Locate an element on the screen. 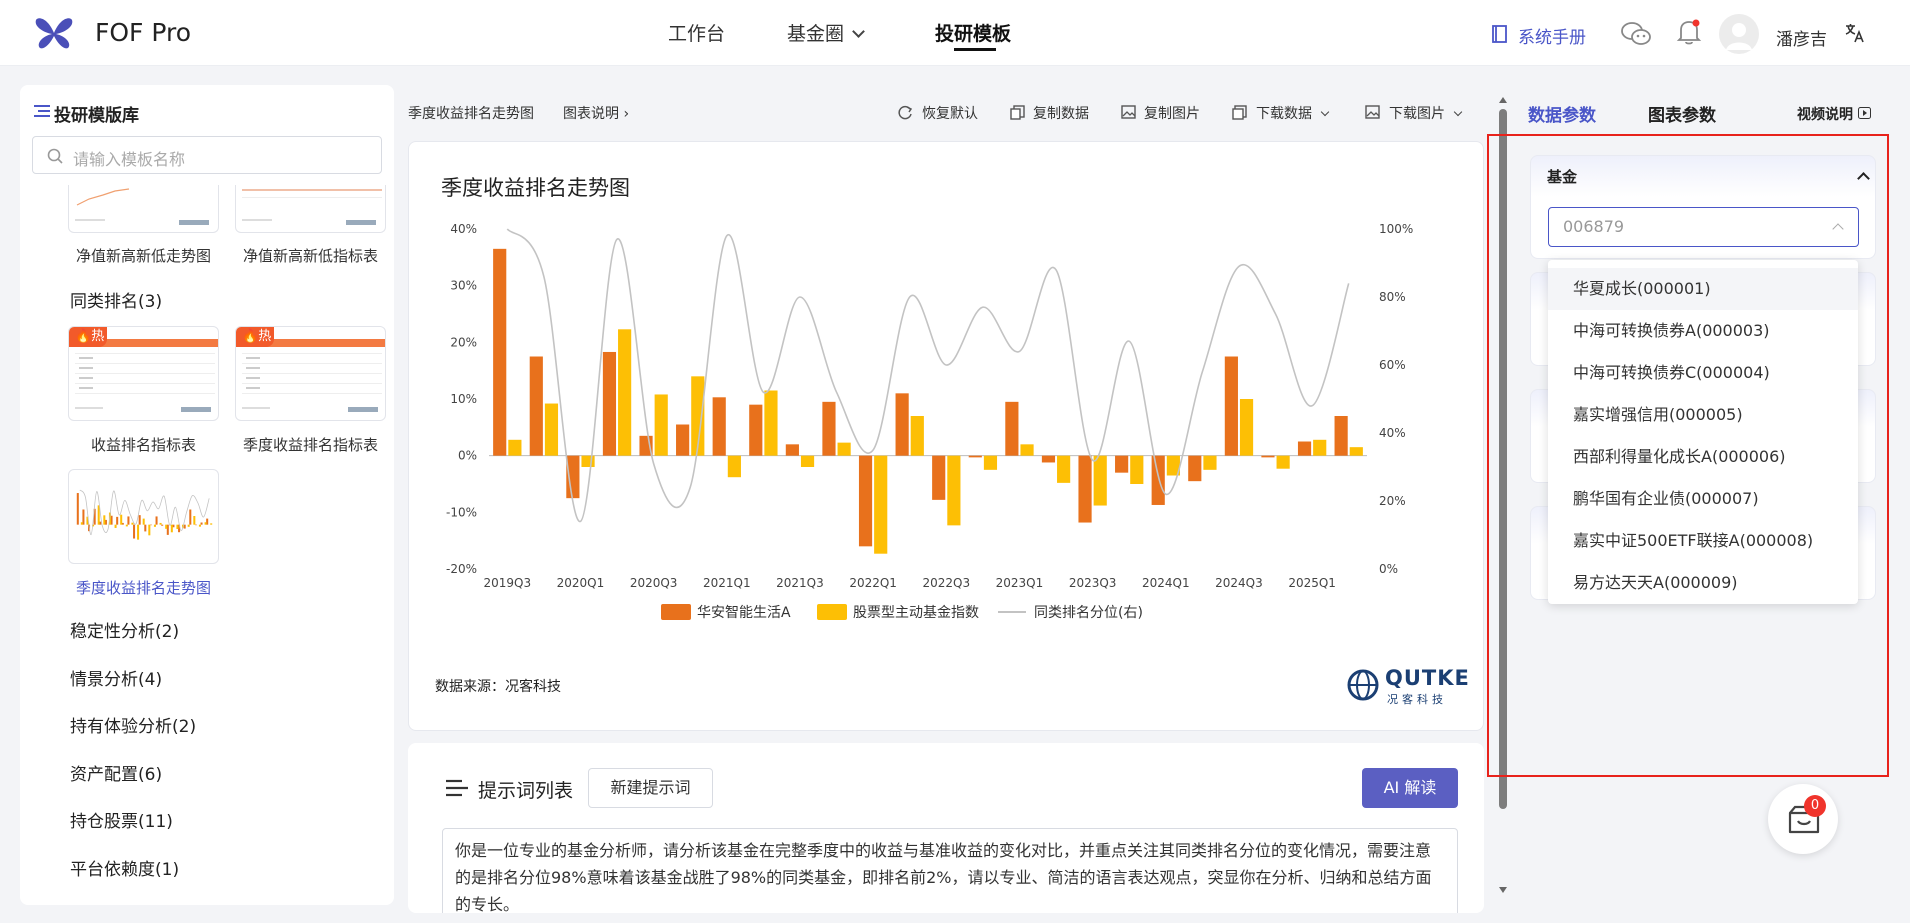 The image size is (1910, 923). category-holding-experience: 持有体验分析(2) is located at coordinates (133, 727).